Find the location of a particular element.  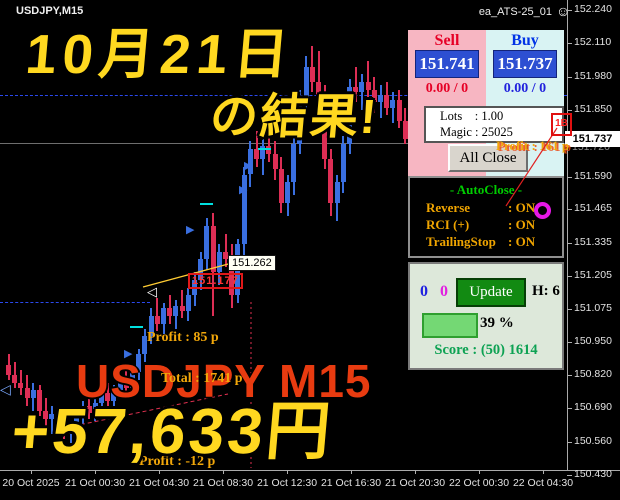

trade-arrow-icon: ◁ is located at coordinates (5, 389).